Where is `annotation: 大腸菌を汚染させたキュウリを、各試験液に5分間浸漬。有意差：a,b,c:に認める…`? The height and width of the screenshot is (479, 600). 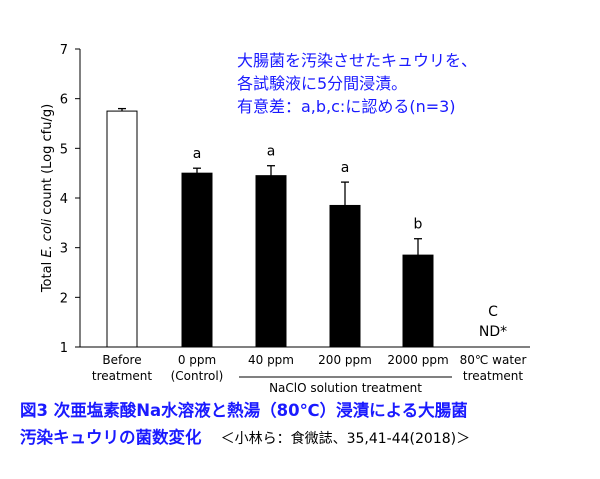 annotation: 大腸菌を汚染させたキュウリを、各試験液に5分間浸漬。有意差：a,b,c:に認める… is located at coordinates (357, 83).